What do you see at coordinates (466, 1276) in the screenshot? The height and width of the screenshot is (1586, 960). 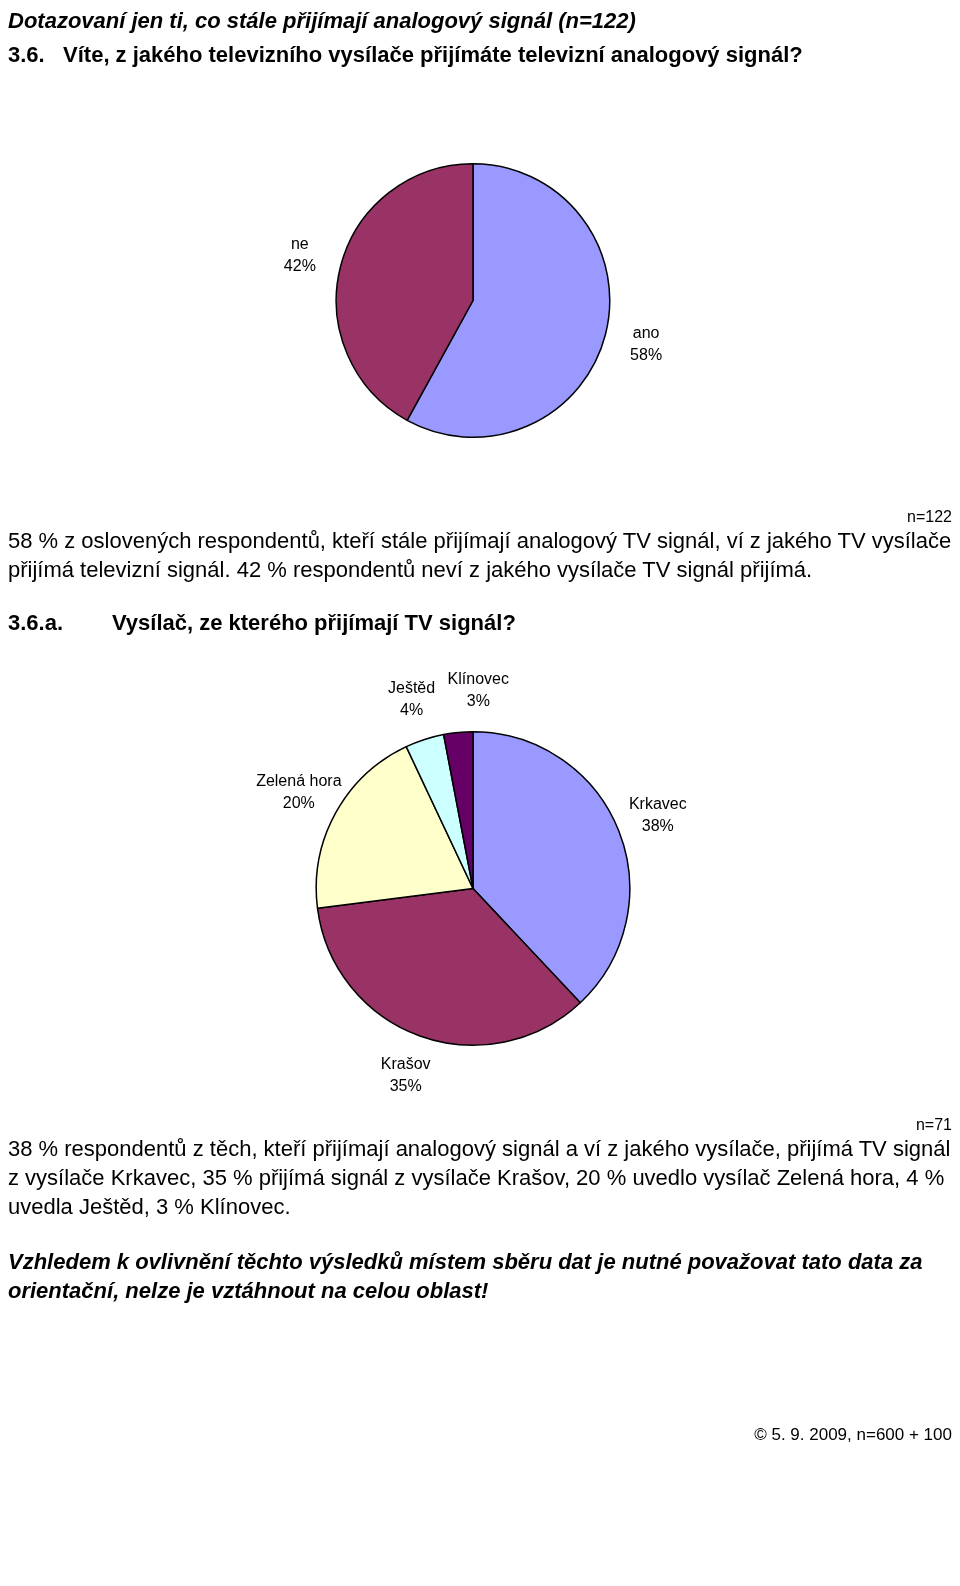 I see `text: Vzhledem k ovlivnění těchto výsledků místem sběru dat je nutné považovat tato data za orientační, nelze je vztáhnout na celou oblast!` at bounding box center [466, 1276].